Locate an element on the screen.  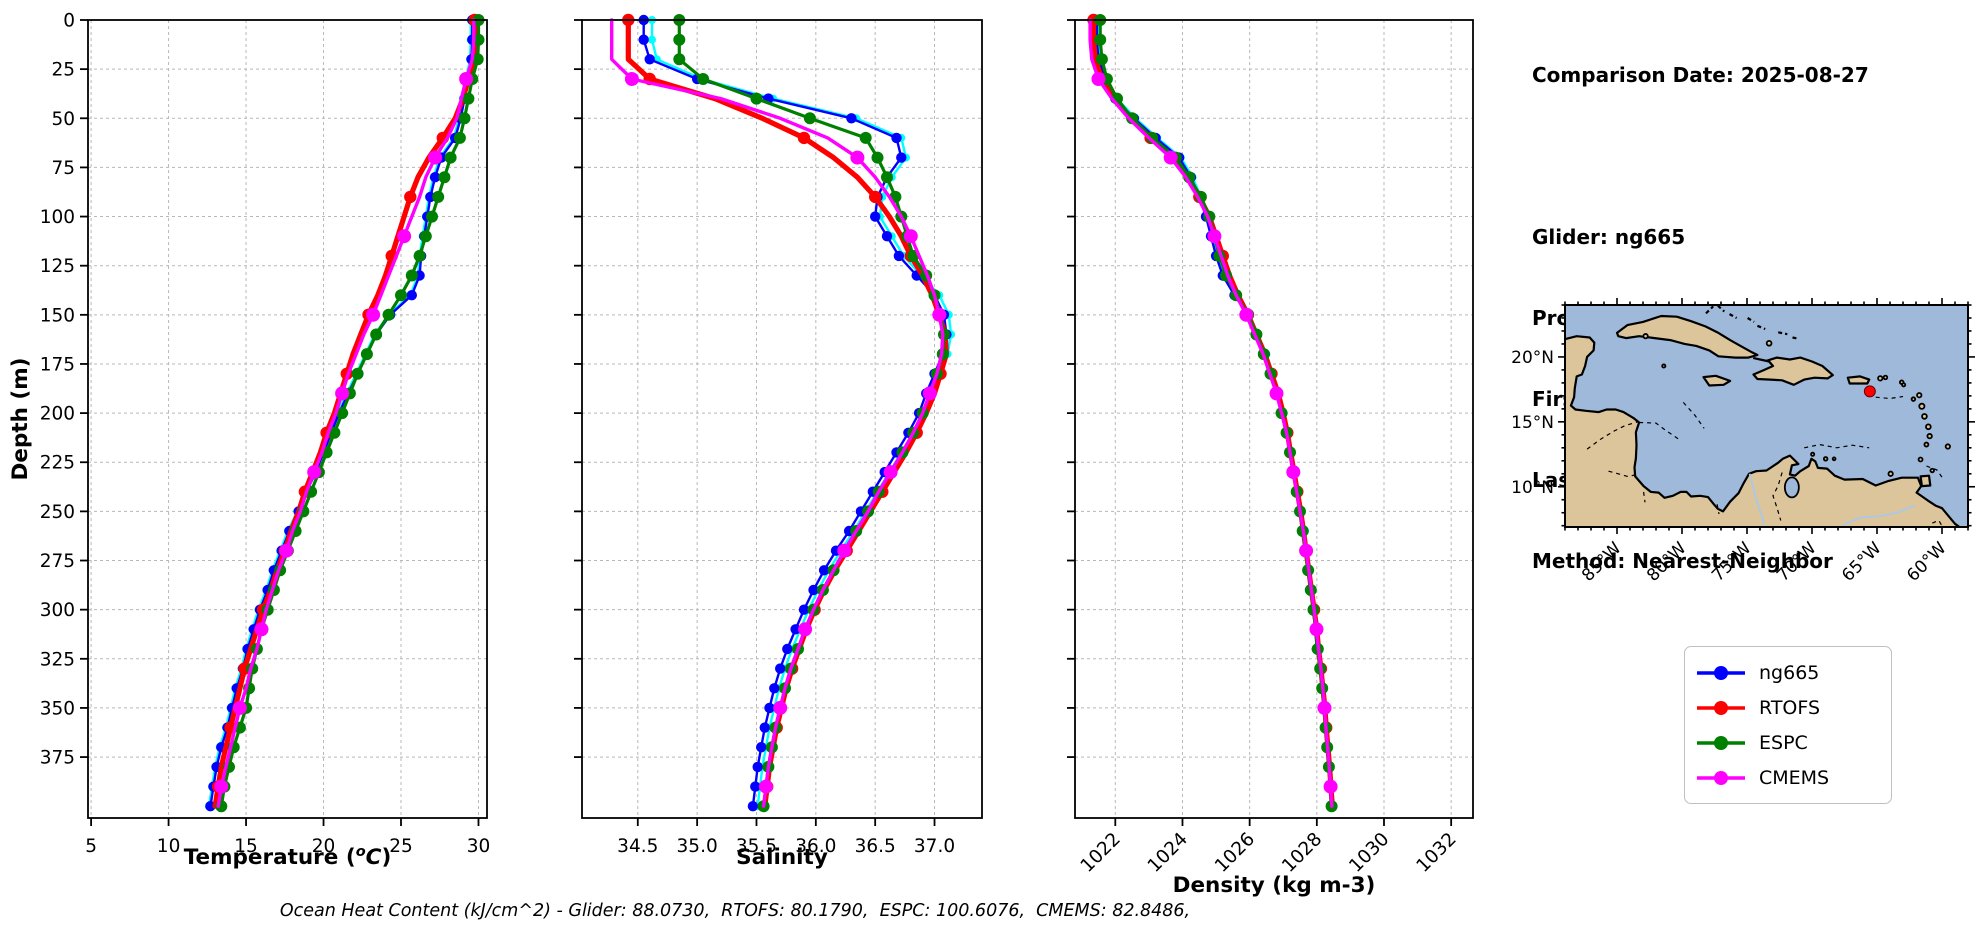
comparison-date-text: Comparison Date: 2025-08-27 is located at coordinates (1700, 75).